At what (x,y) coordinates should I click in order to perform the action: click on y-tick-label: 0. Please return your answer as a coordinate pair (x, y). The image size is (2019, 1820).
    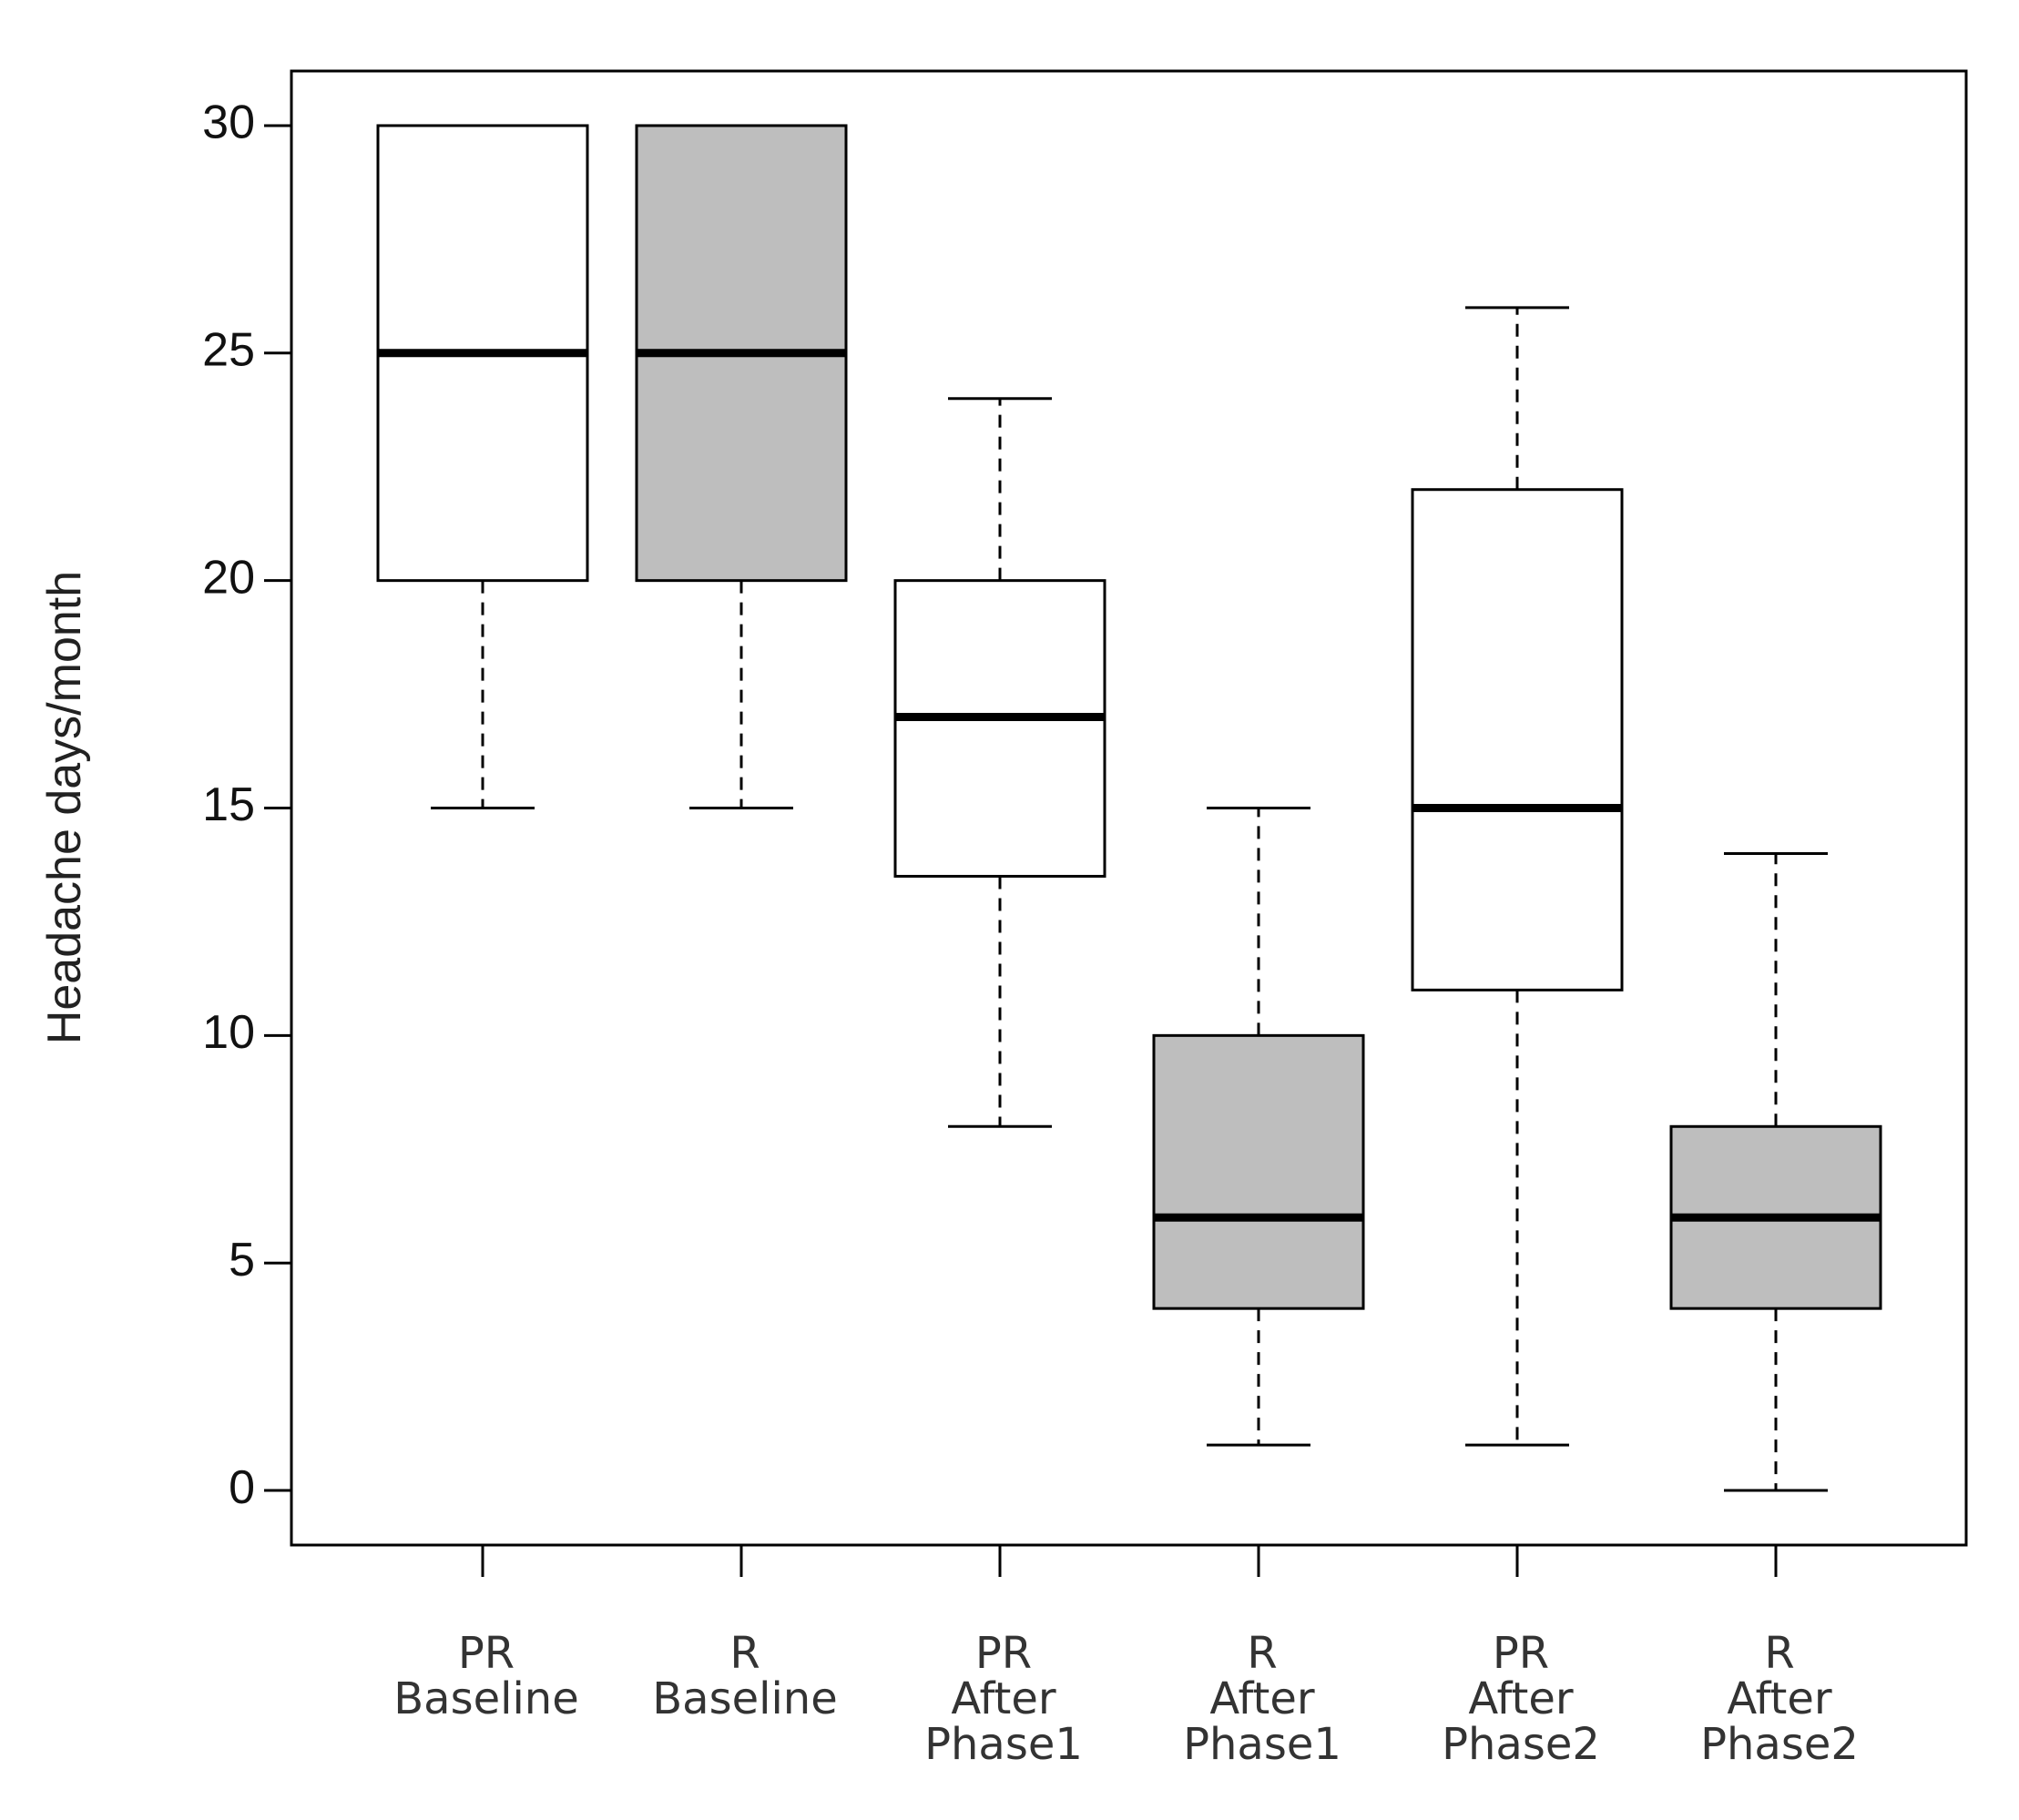
    Looking at the image, I should click on (242, 1488).